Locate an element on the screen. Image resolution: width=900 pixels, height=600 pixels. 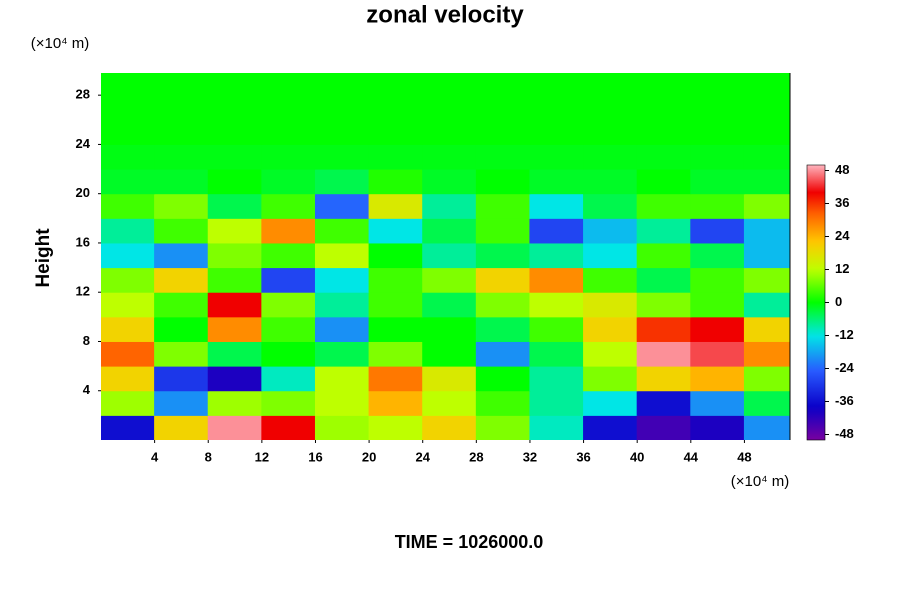
x-tick-label: 44 is located at coordinates (691, 456).